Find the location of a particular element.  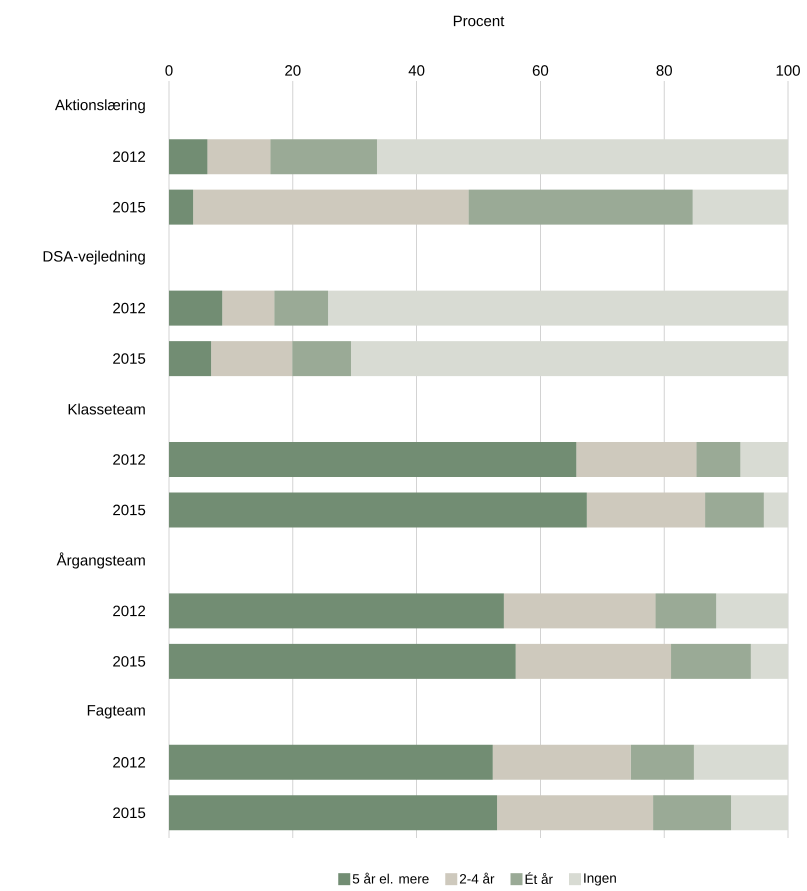

x-tick-label: 100 is located at coordinates (788, 70).